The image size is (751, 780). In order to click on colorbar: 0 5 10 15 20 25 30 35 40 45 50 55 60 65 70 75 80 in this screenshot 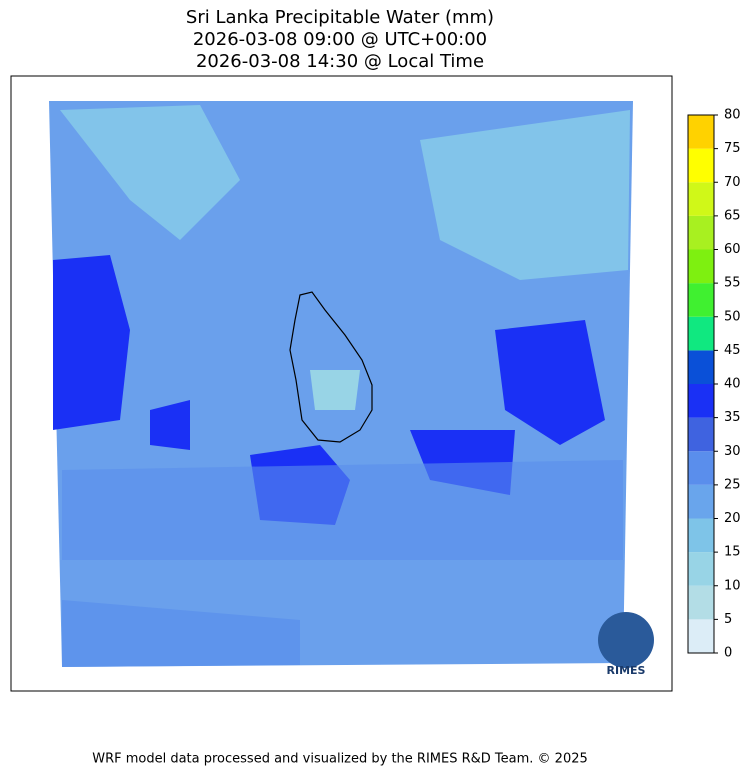, I will do `click(714, 384)`.